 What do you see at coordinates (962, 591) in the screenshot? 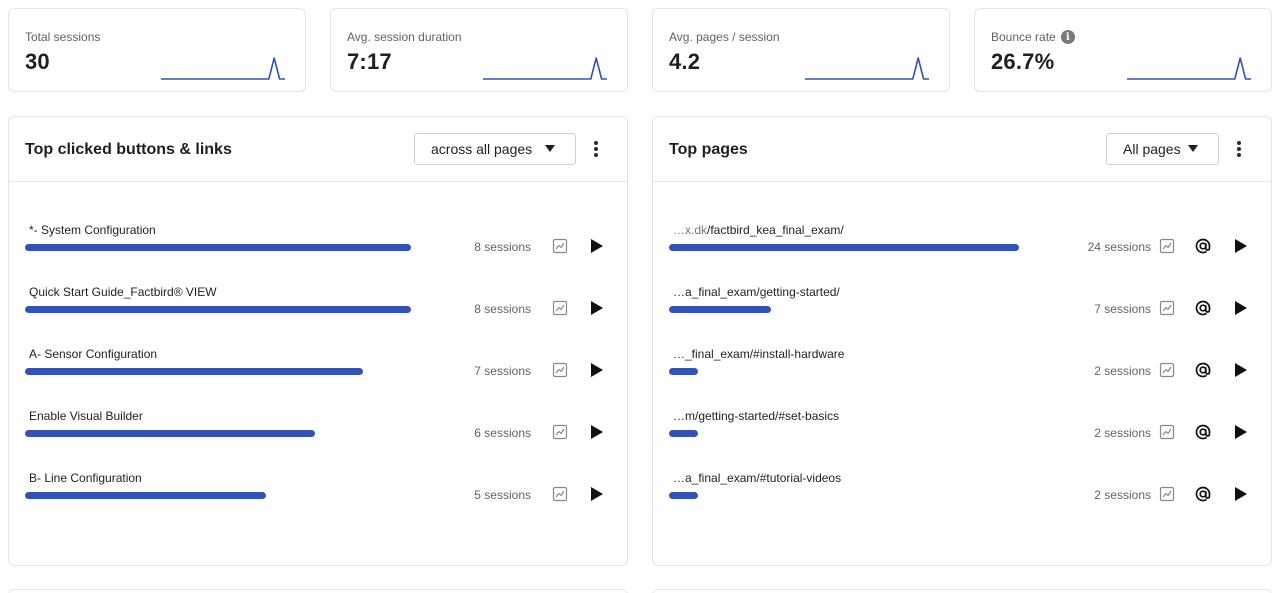
I see `panel-below-right` at bounding box center [962, 591].